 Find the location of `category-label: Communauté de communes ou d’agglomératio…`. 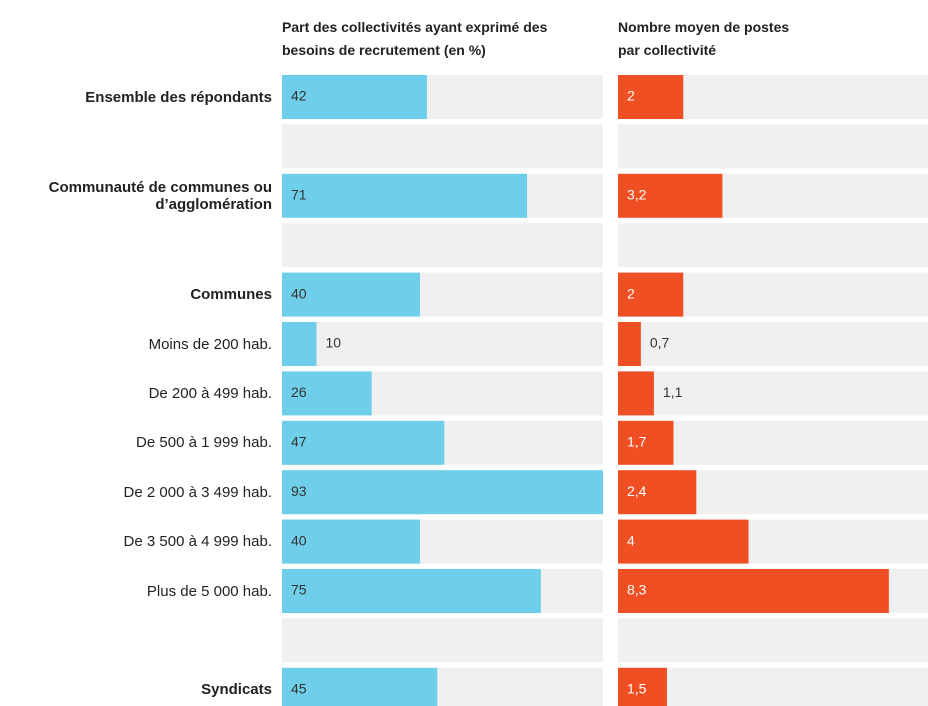

category-label: Communauté de communes ou d’agglomératio… is located at coordinates (160, 195).